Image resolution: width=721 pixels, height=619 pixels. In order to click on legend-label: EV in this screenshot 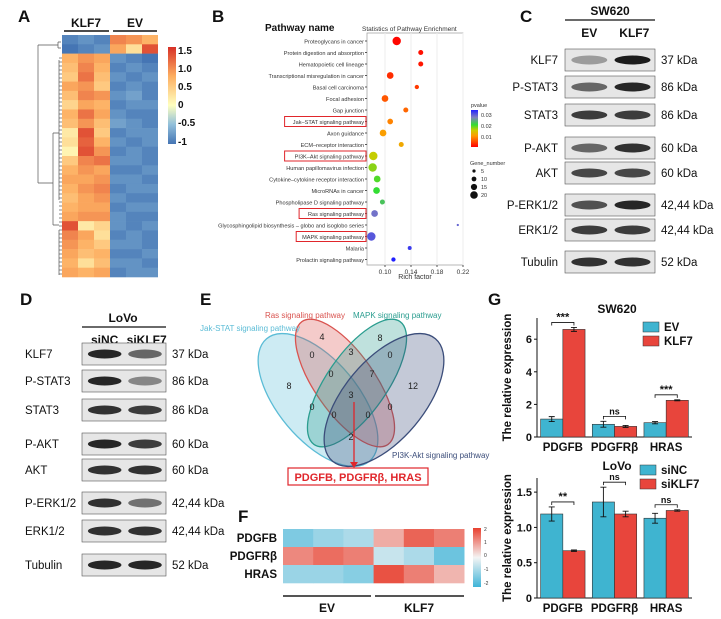, I will do `click(672, 328)`.